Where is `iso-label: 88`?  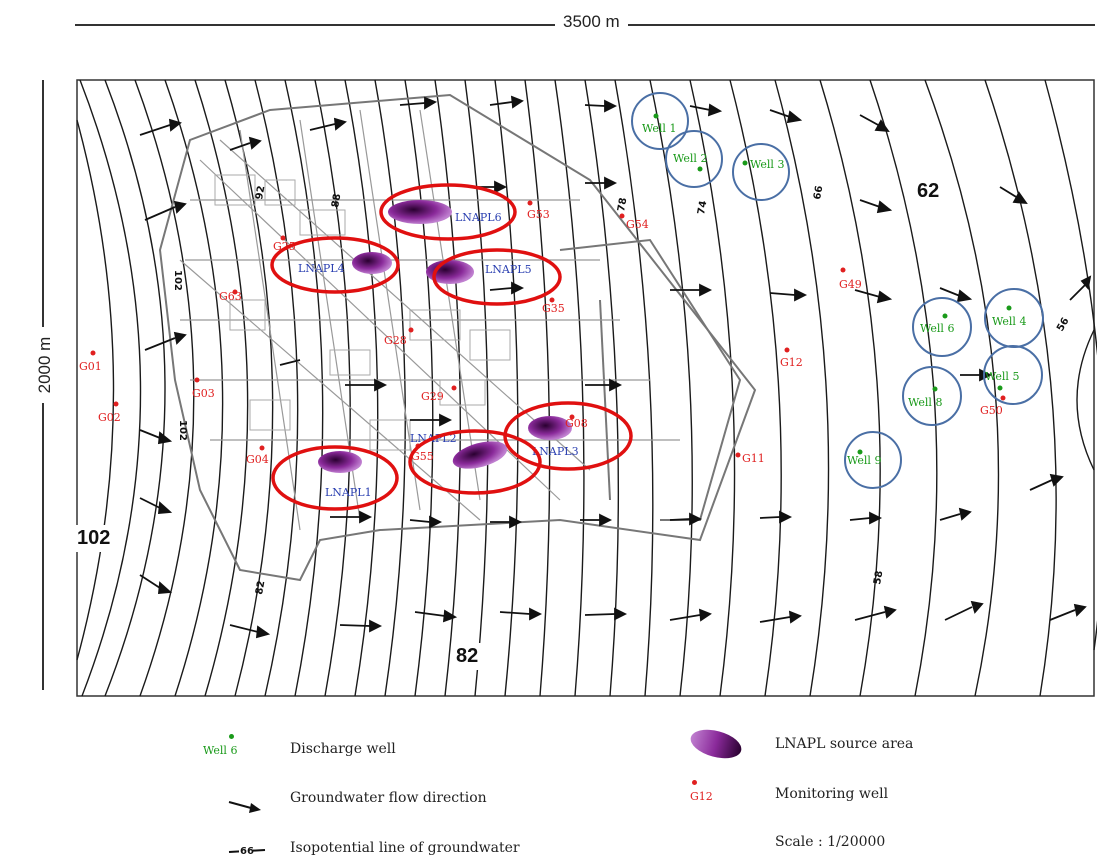
iso-label: 88 is located at coordinates (336, 201).